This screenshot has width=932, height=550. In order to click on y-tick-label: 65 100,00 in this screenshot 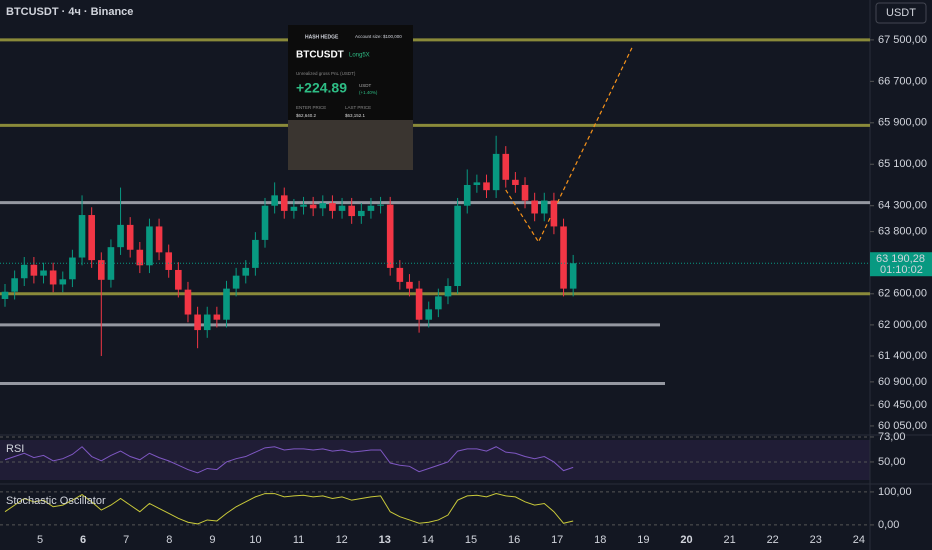, I will do `click(902, 164)`.